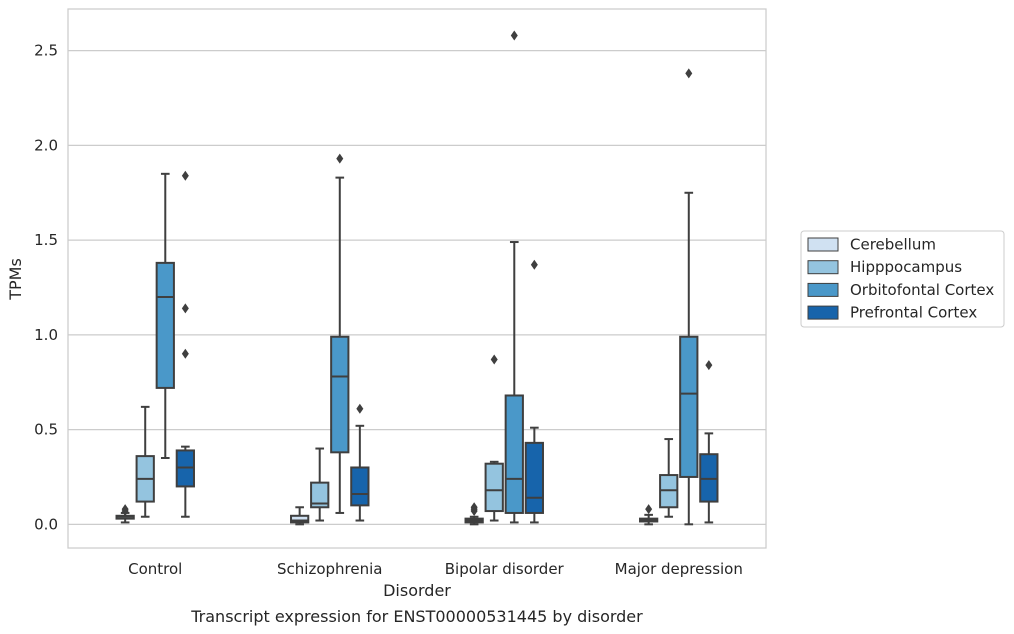 This screenshot has height=634, width=1014. Describe the element at coordinates (46, 240) in the screenshot. I see `y-tick-label: 1.5` at that location.